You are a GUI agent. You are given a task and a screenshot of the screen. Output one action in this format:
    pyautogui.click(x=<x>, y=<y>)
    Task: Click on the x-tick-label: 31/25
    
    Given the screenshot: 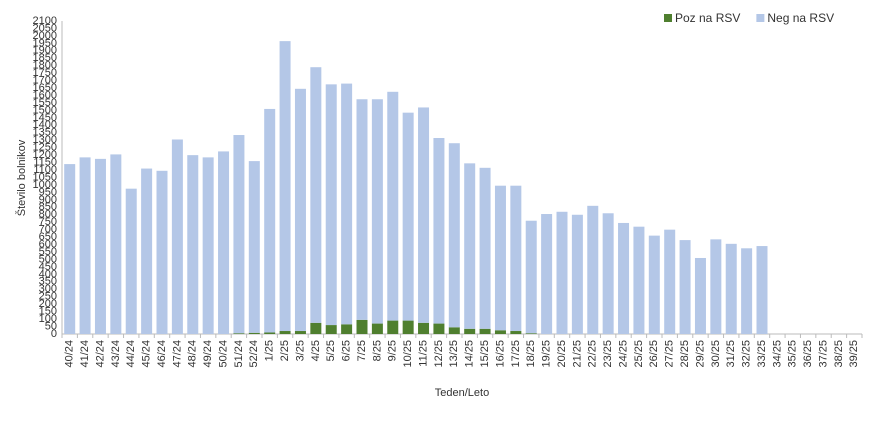 What is the action you would take?
    pyautogui.click(x=731, y=354)
    